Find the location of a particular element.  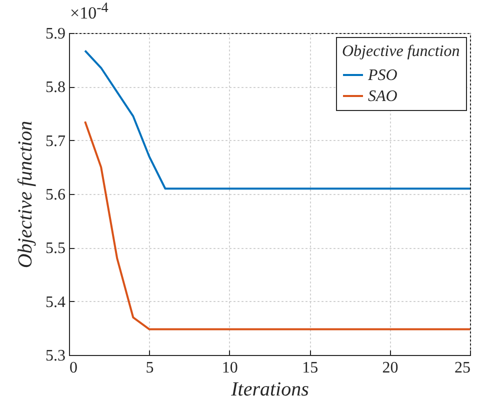

x-tick-label: 10 is located at coordinates (230, 368).